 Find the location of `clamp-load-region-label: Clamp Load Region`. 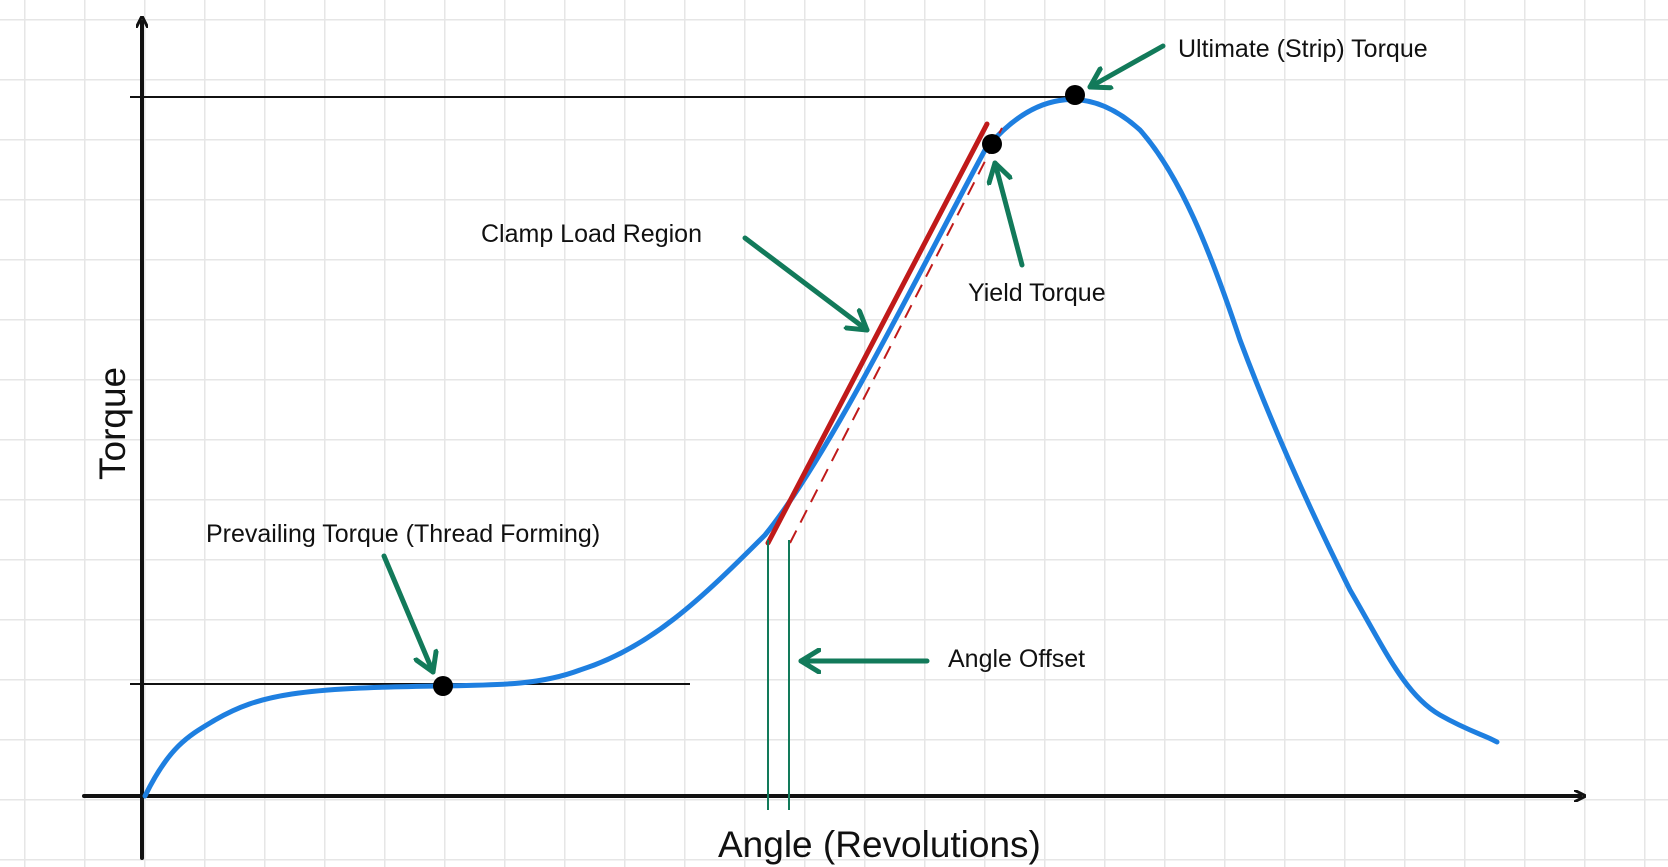

clamp-load-region-label: Clamp Load Region is located at coordinates (591, 234).